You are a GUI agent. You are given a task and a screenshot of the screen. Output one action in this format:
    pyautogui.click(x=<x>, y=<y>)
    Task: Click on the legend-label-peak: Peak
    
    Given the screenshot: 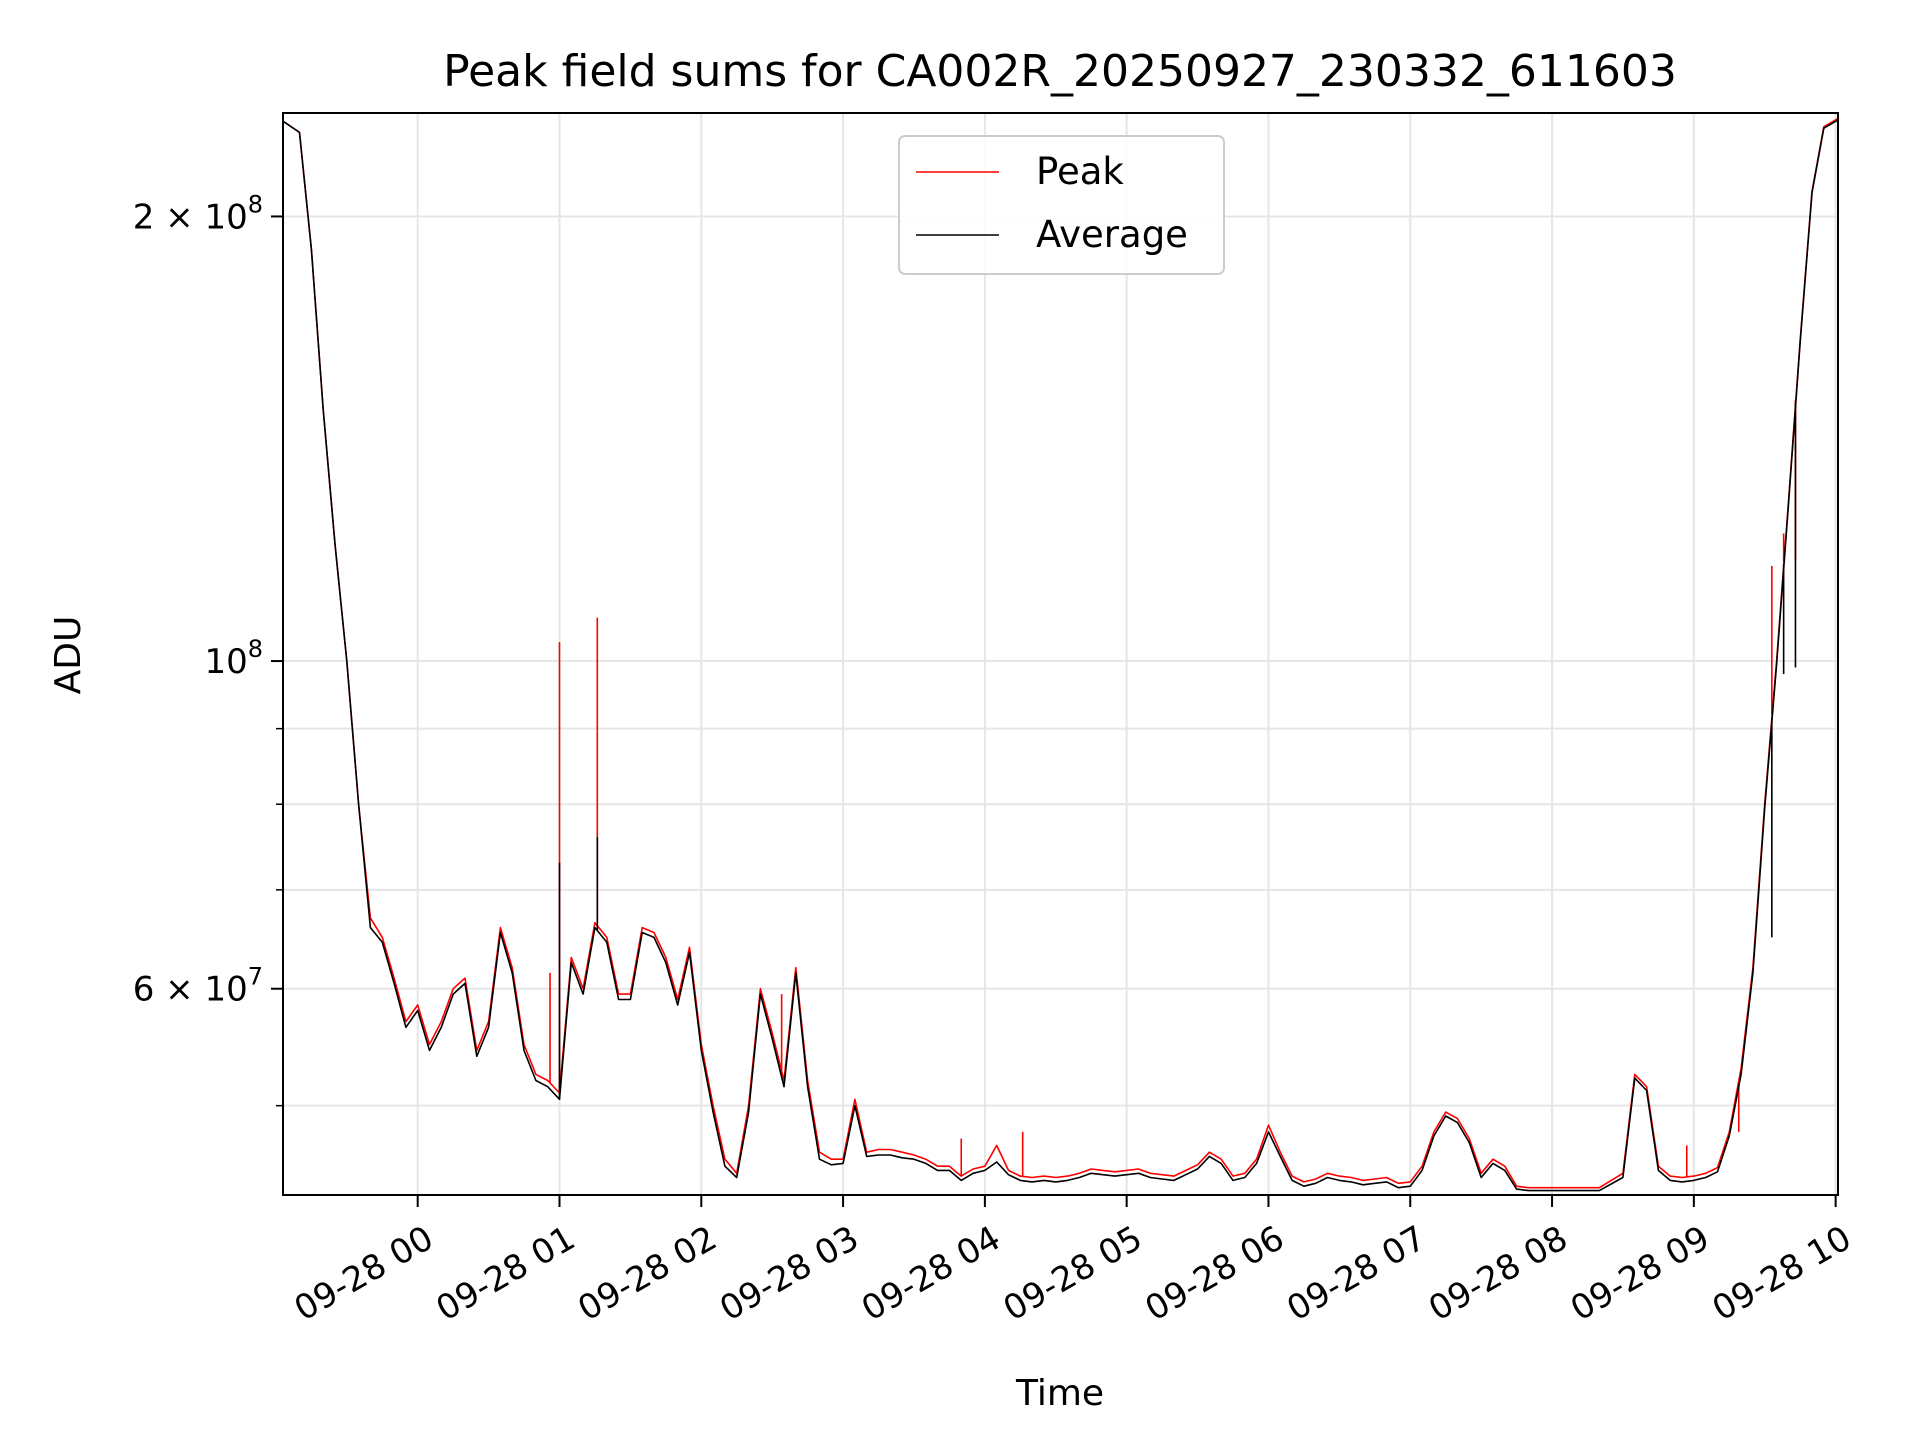 What is the action you would take?
    pyautogui.click(x=1080, y=171)
    